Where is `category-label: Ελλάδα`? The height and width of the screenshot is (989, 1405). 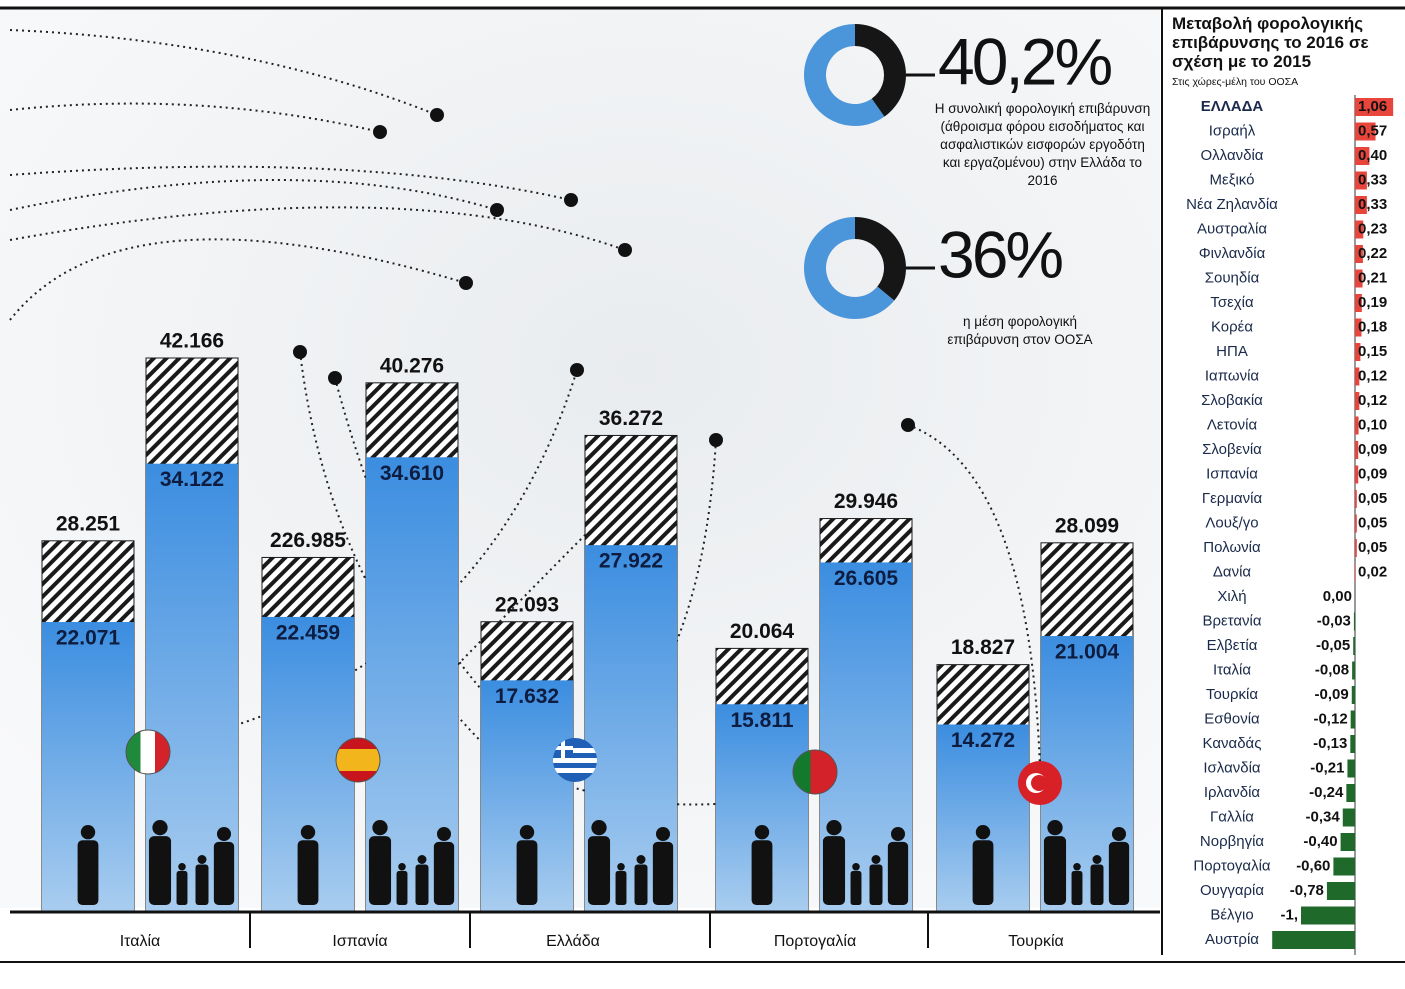
category-label: Ελλάδα is located at coordinates (573, 941).